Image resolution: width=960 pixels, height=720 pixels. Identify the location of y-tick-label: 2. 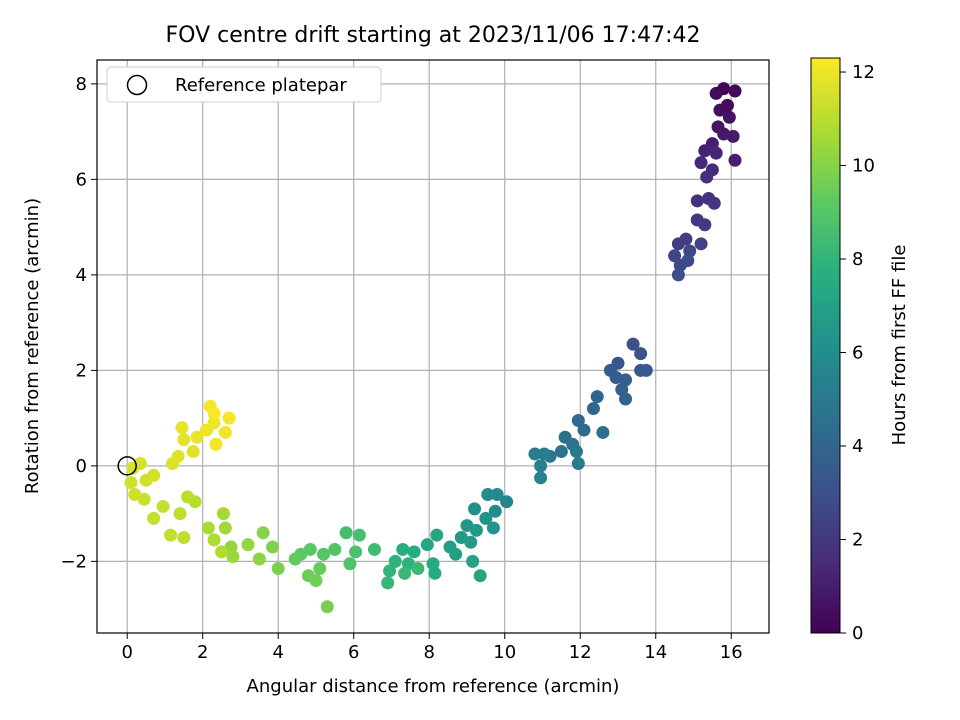
(81, 370).